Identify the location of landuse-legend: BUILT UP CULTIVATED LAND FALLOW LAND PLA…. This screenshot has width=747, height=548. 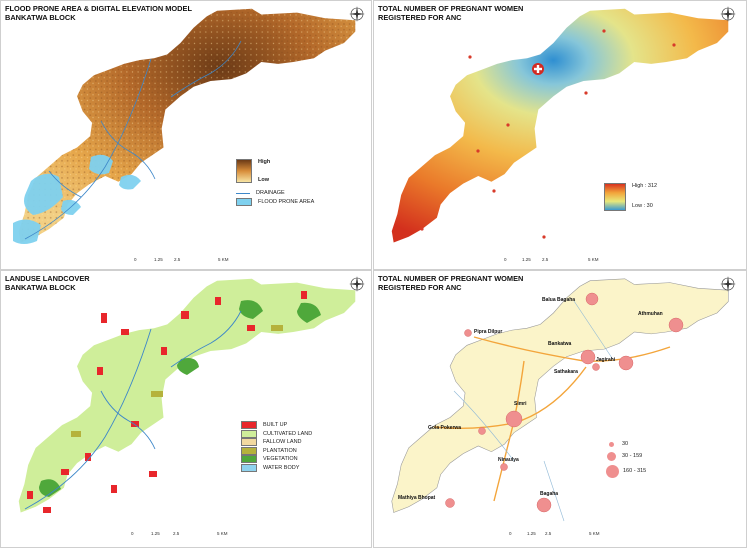
(276, 446).